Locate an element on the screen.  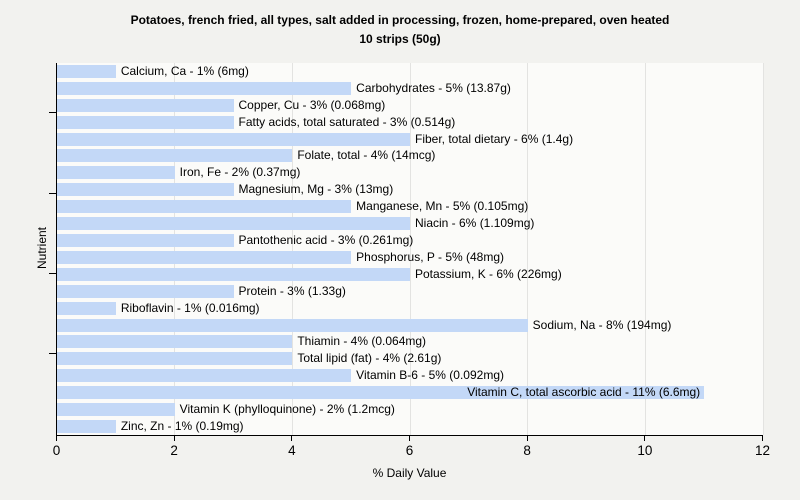
bar-row: Zinc, Zn - 1% (0.19mg) is located at coordinates (410, 426).